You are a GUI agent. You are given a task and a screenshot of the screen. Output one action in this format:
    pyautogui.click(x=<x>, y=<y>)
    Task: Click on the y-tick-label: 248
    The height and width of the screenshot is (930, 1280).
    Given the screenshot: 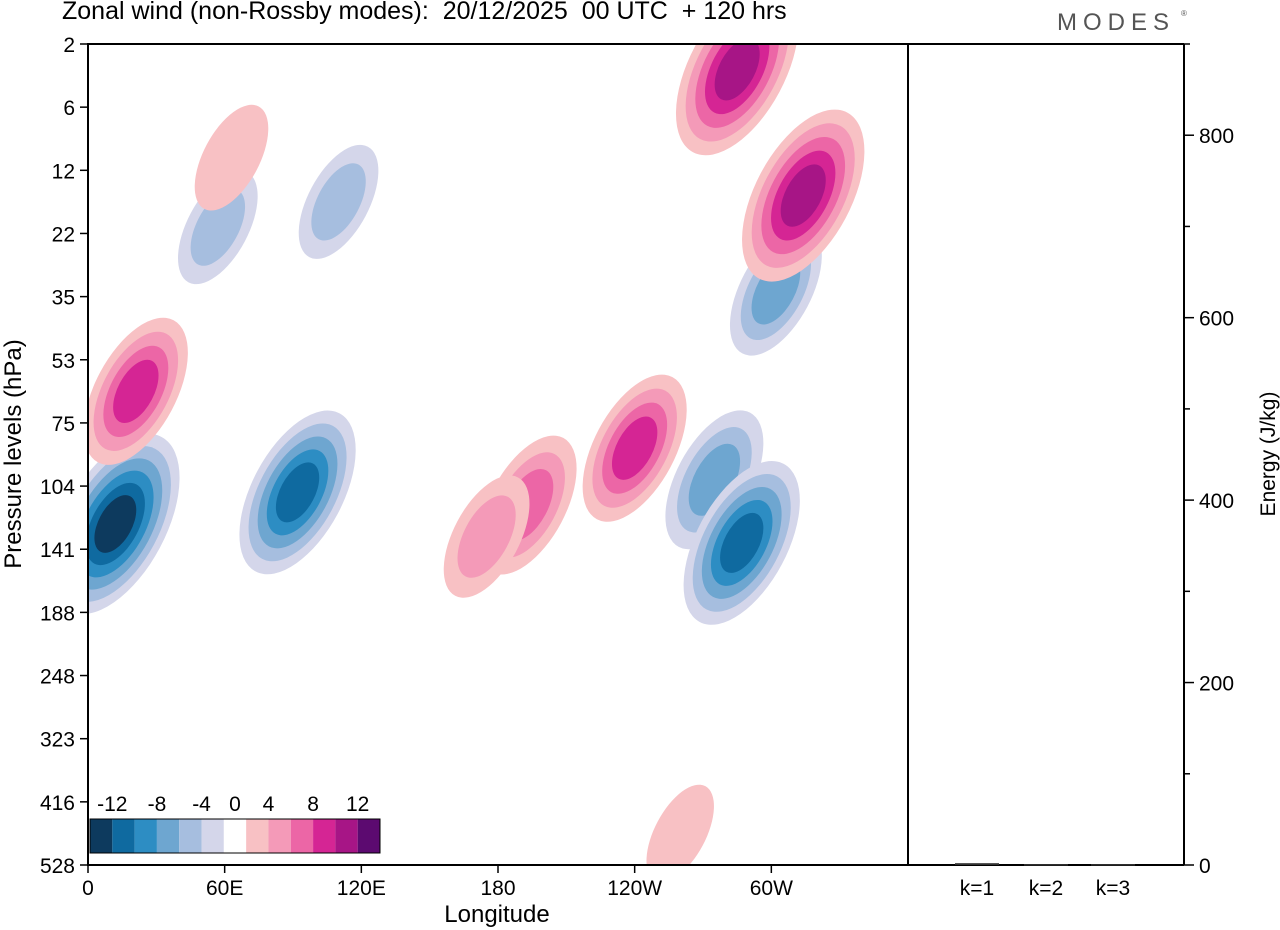 What is the action you would take?
    pyautogui.click(x=57, y=677)
    